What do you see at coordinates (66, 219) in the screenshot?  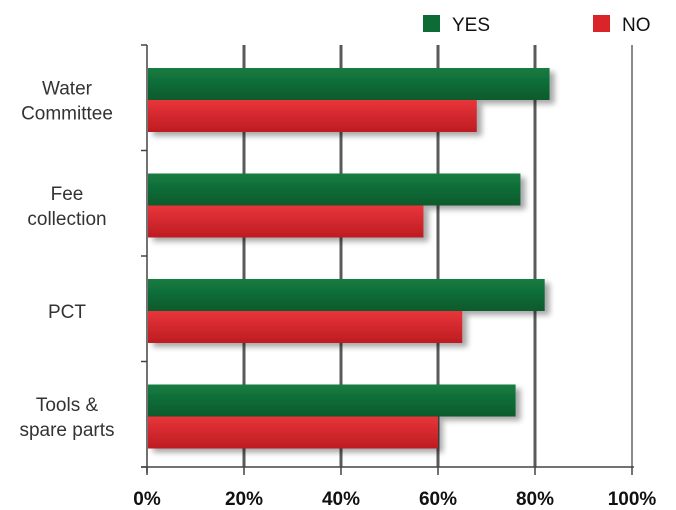 I see `category-label-line: collection` at bounding box center [66, 219].